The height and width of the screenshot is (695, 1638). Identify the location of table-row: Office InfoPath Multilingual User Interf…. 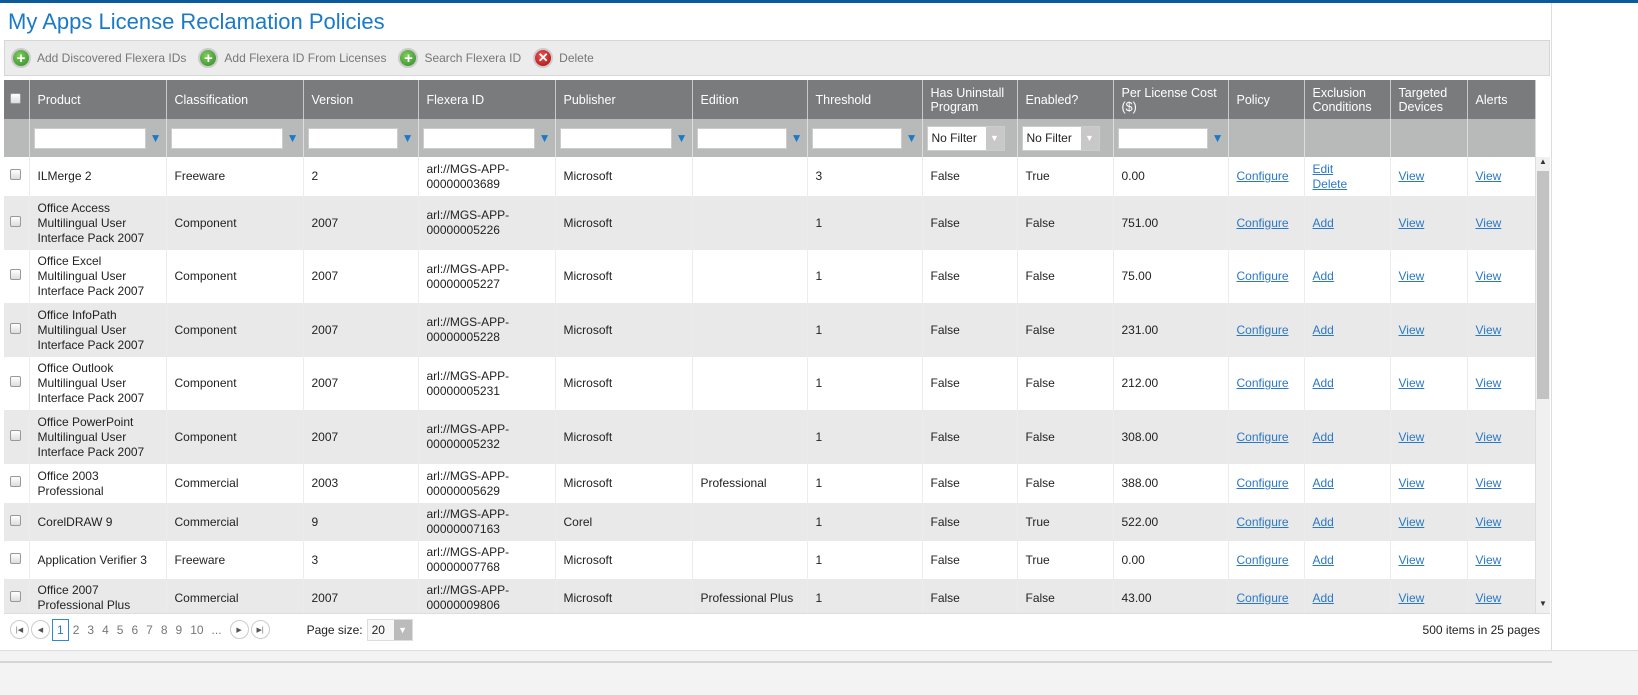
(770, 330).